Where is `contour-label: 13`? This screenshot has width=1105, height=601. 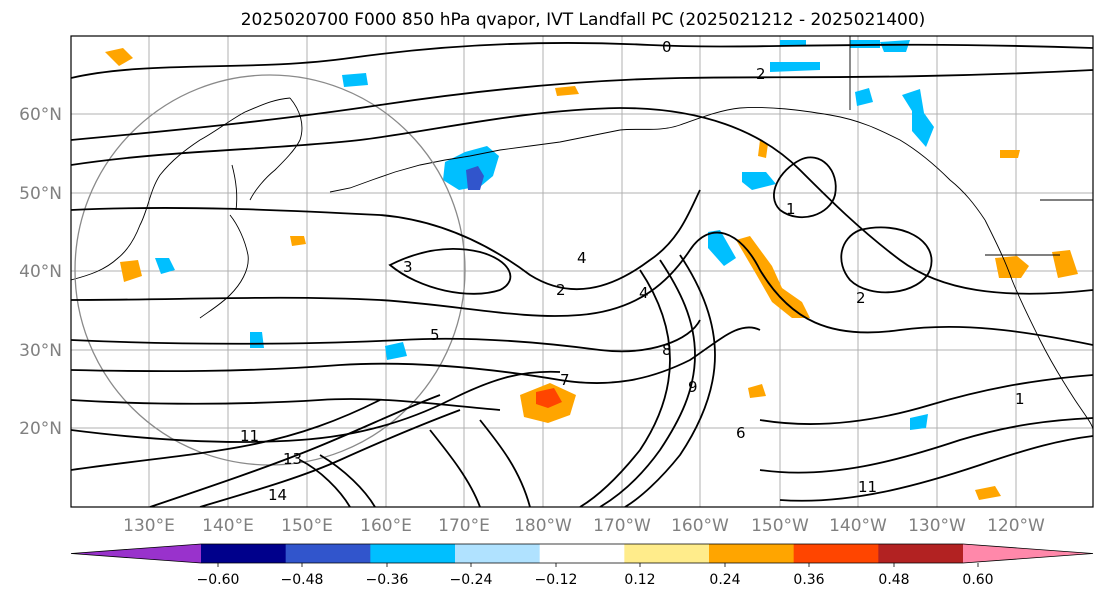
contour-label: 13 is located at coordinates (292, 459).